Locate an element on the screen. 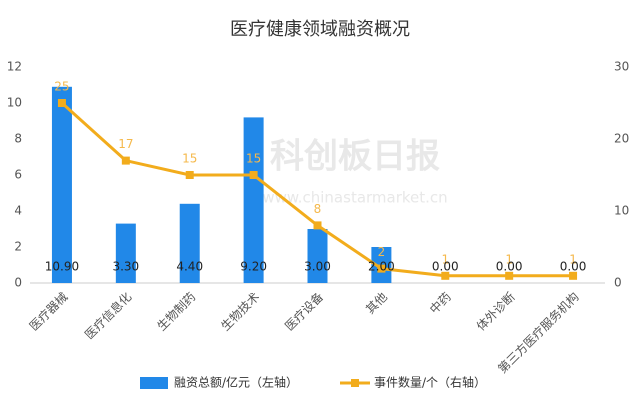 This screenshot has height=408, width=640. x-tick-label: 医疗器械 is located at coordinates (48, 311).